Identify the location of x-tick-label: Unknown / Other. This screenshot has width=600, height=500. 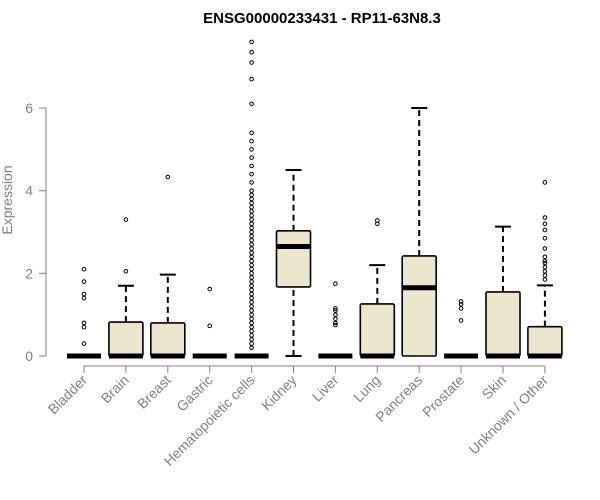
(508, 415).